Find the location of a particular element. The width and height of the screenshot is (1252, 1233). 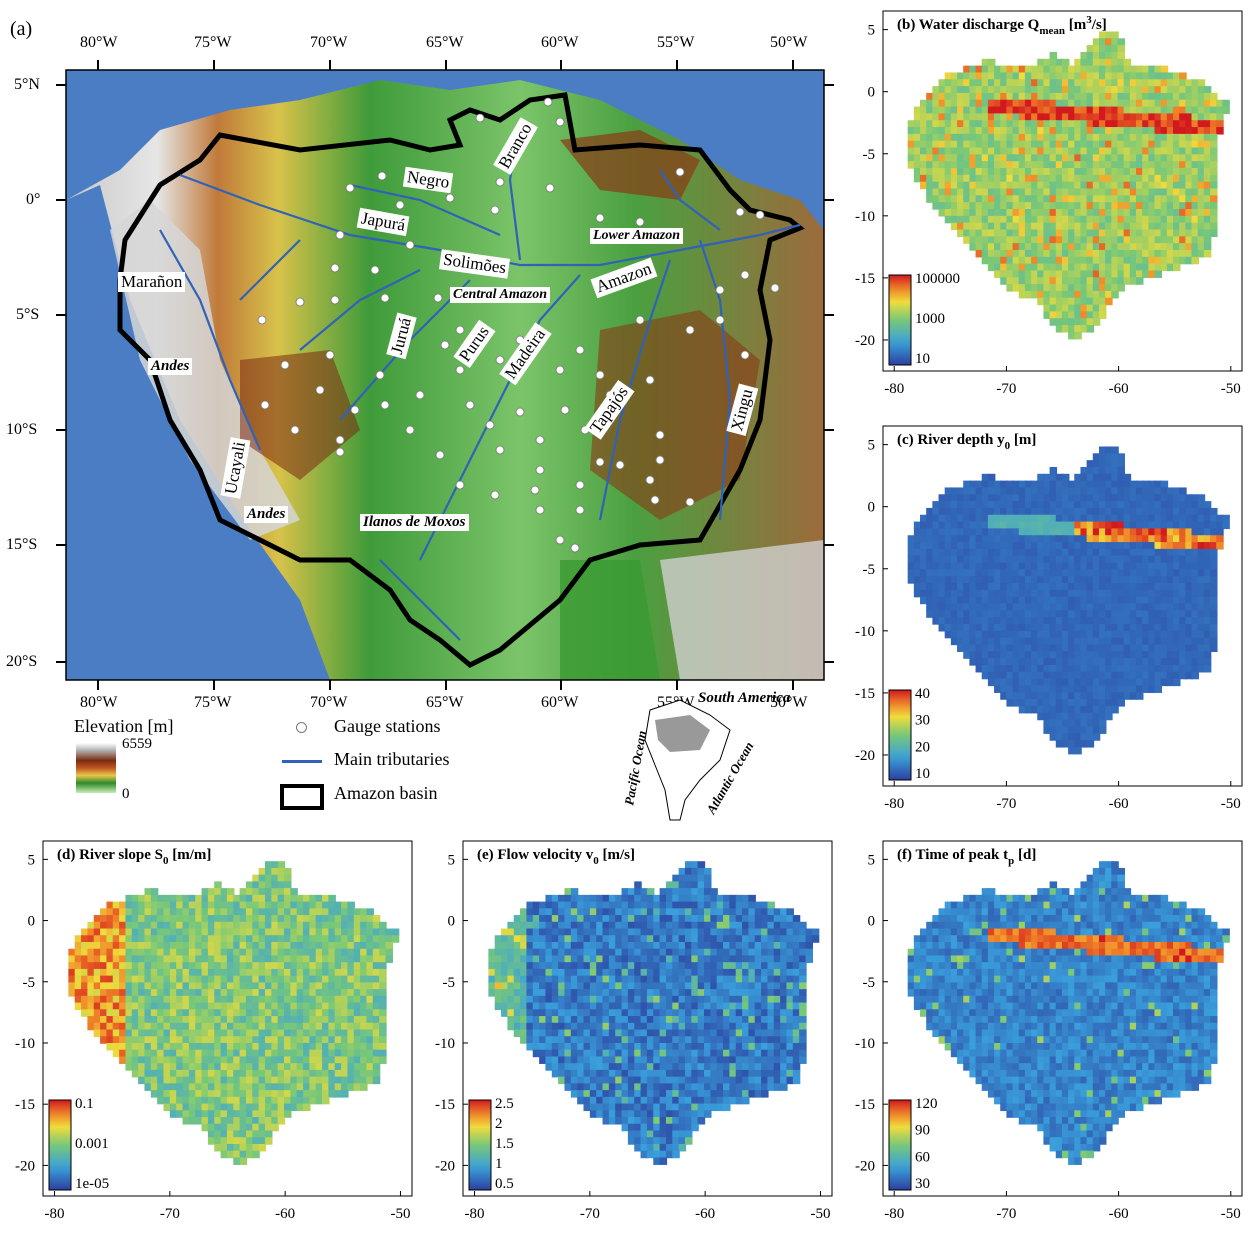

panel-a-label: (a) is located at coordinates (21, 29).